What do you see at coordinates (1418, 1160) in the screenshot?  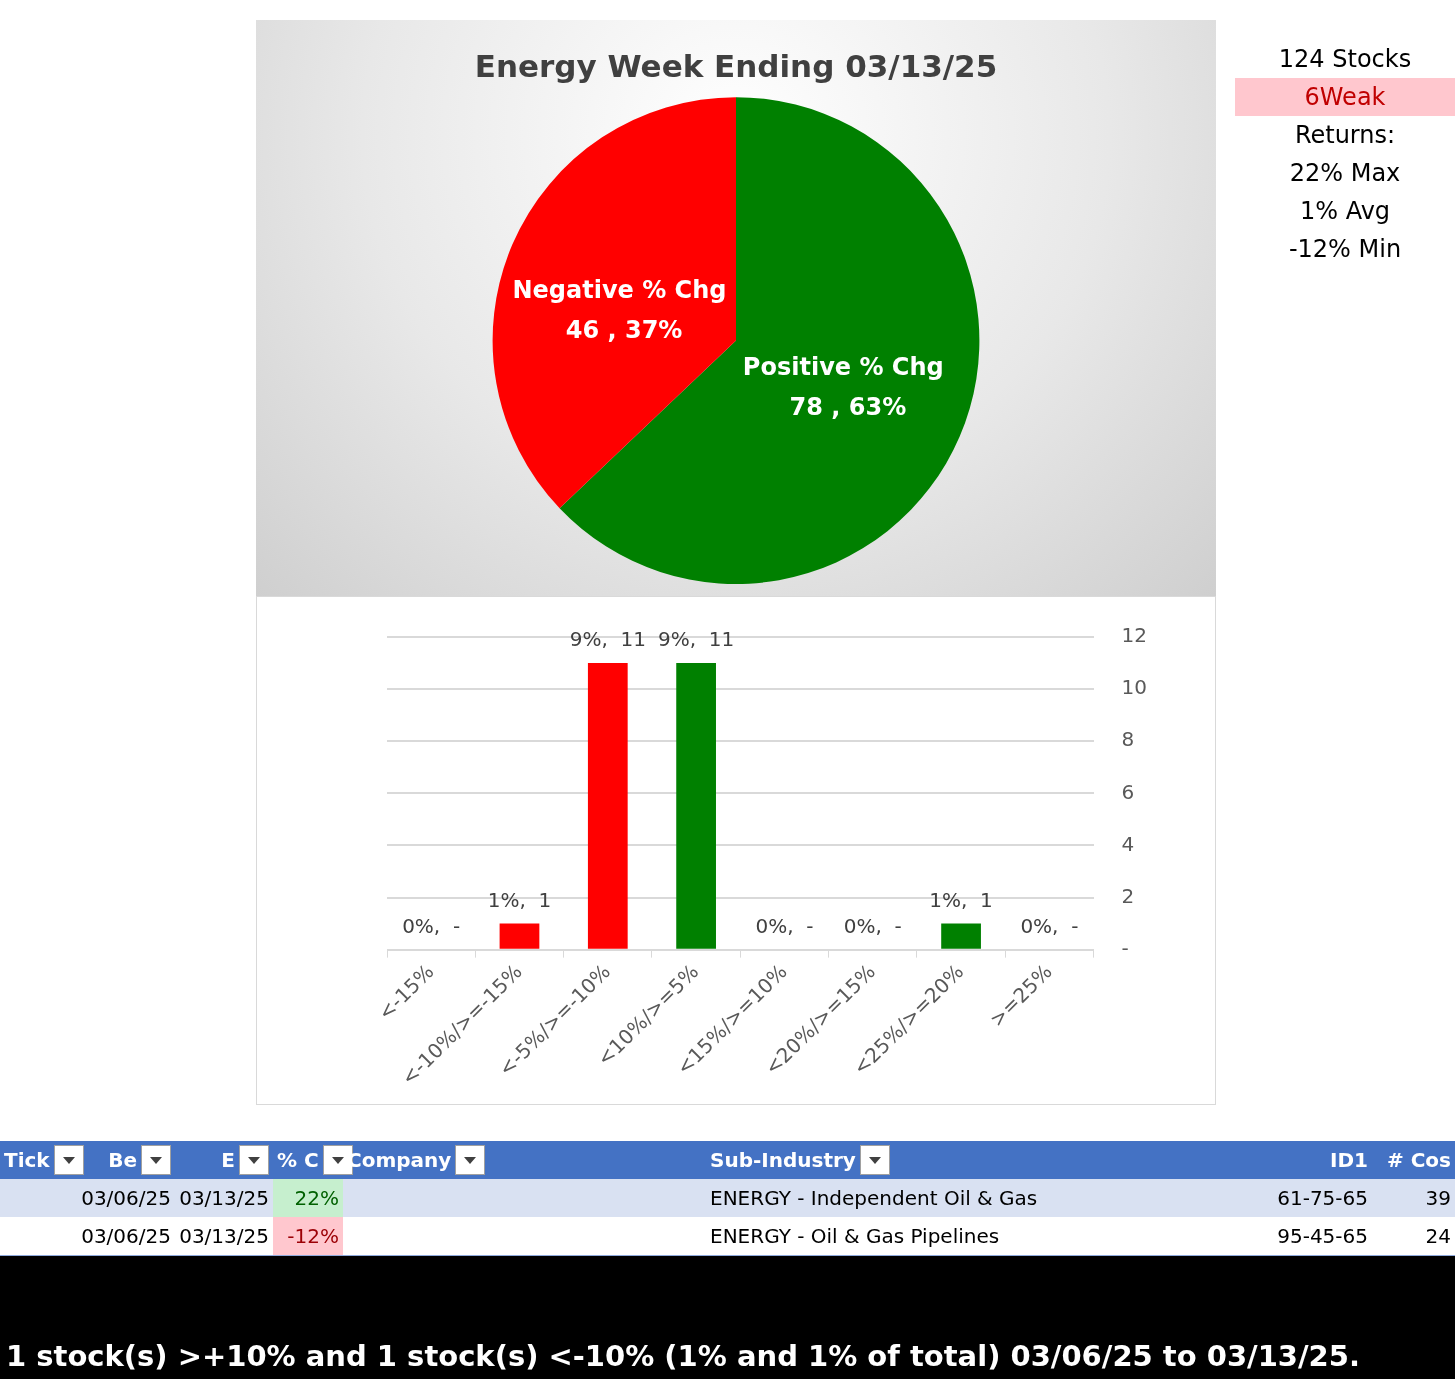 I see `category-label: # Cos` at bounding box center [1418, 1160].